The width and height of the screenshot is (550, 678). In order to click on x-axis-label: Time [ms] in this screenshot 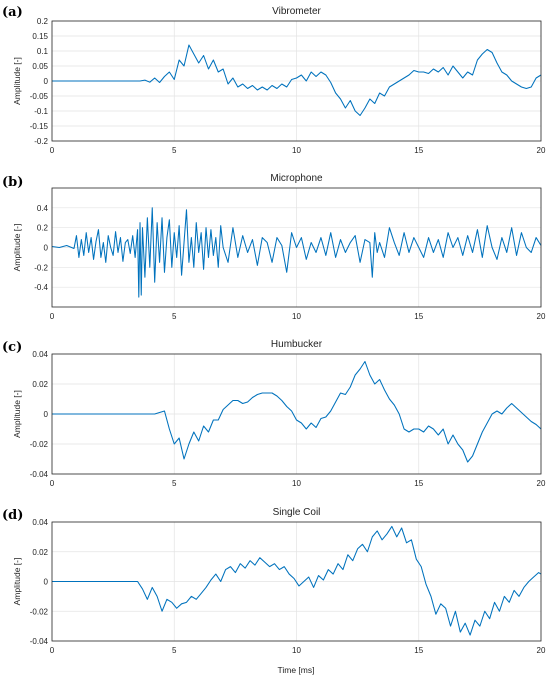, I will do `click(296, 670)`.